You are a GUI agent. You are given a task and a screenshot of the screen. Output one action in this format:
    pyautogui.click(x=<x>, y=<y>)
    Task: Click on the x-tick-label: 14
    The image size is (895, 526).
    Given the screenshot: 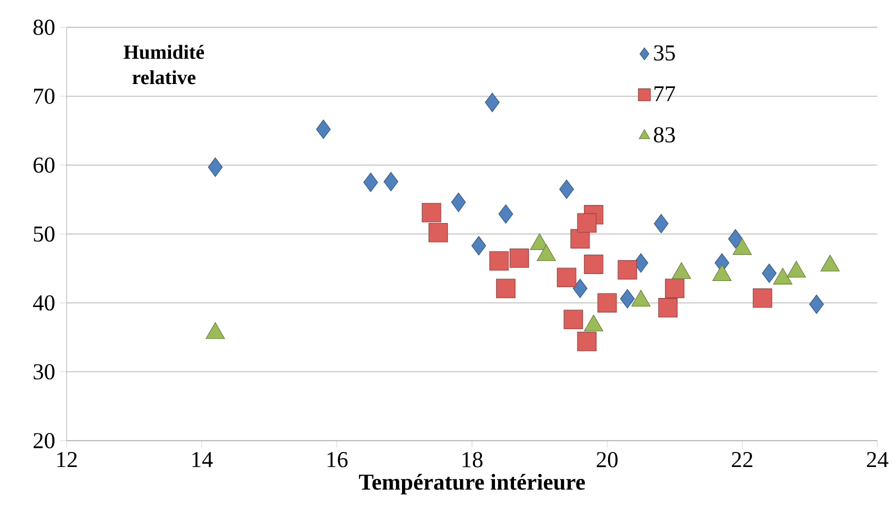 What is the action you would take?
    pyautogui.click(x=202, y=460)
    